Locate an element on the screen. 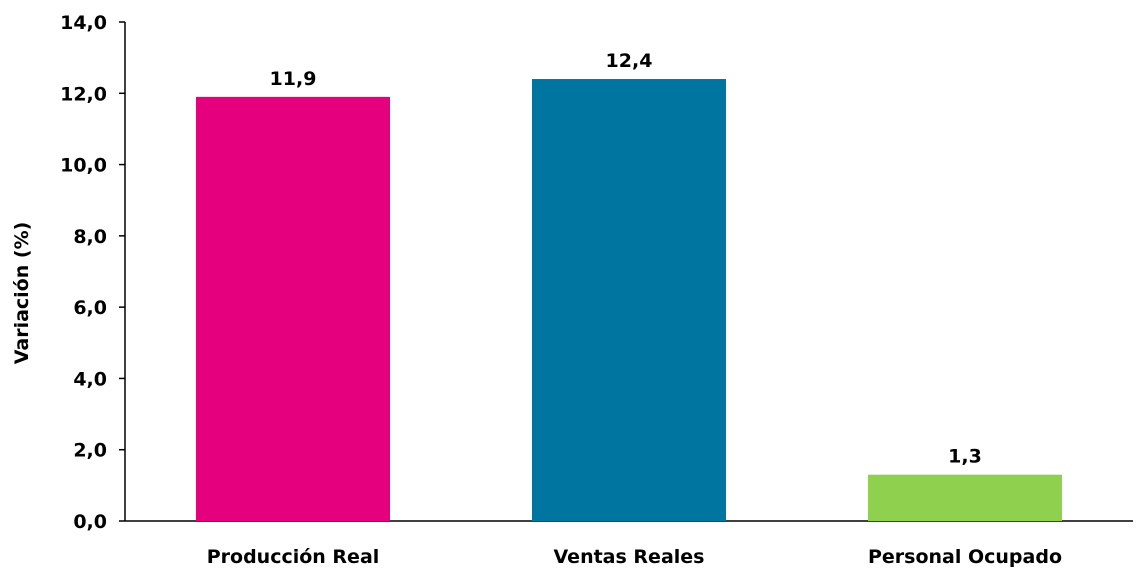 This screenshot has width=1139, height=571. y-tick-label: 4,0 is located at coordinates (90, 379).